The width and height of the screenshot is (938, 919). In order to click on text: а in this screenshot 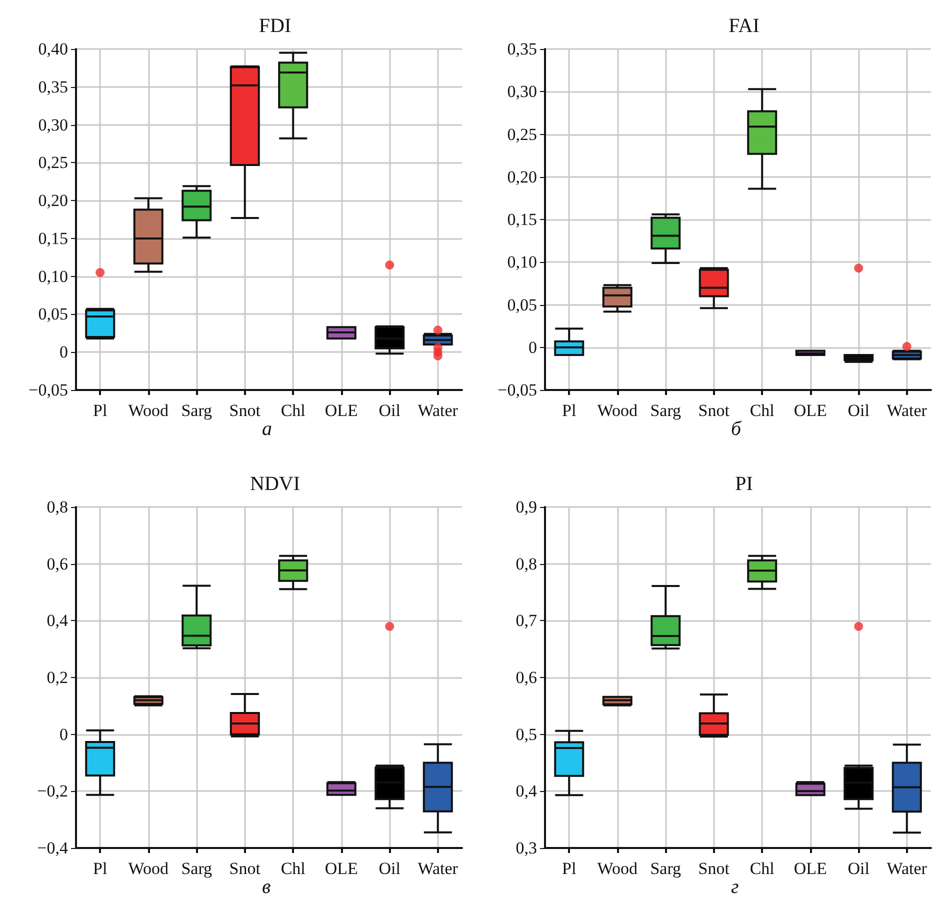, I will do `click(267, 429)`.